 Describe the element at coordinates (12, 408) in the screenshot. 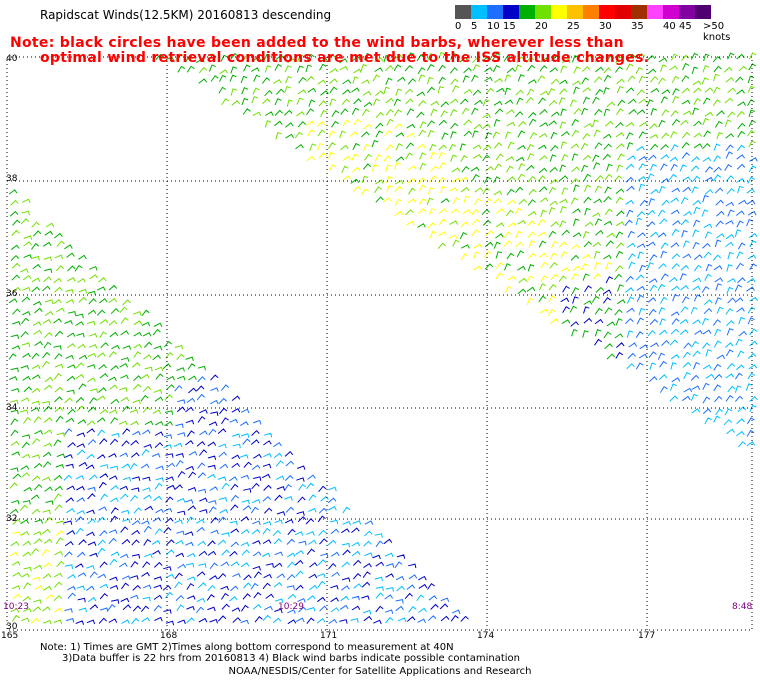

I see `lat-label: 34` at that location.